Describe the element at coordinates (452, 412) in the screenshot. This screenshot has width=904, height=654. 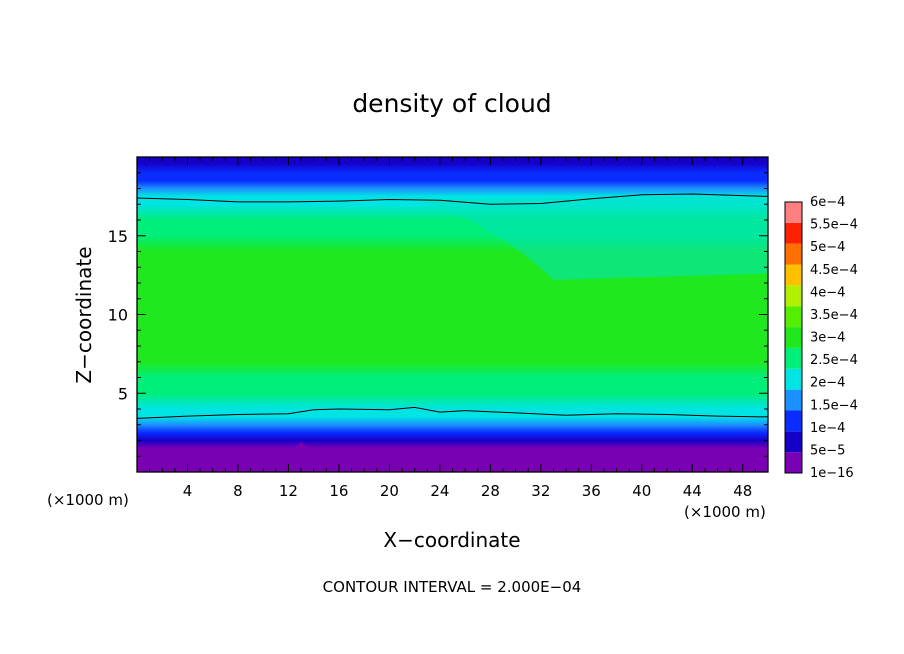
I see `contour-line-lower` at that location.